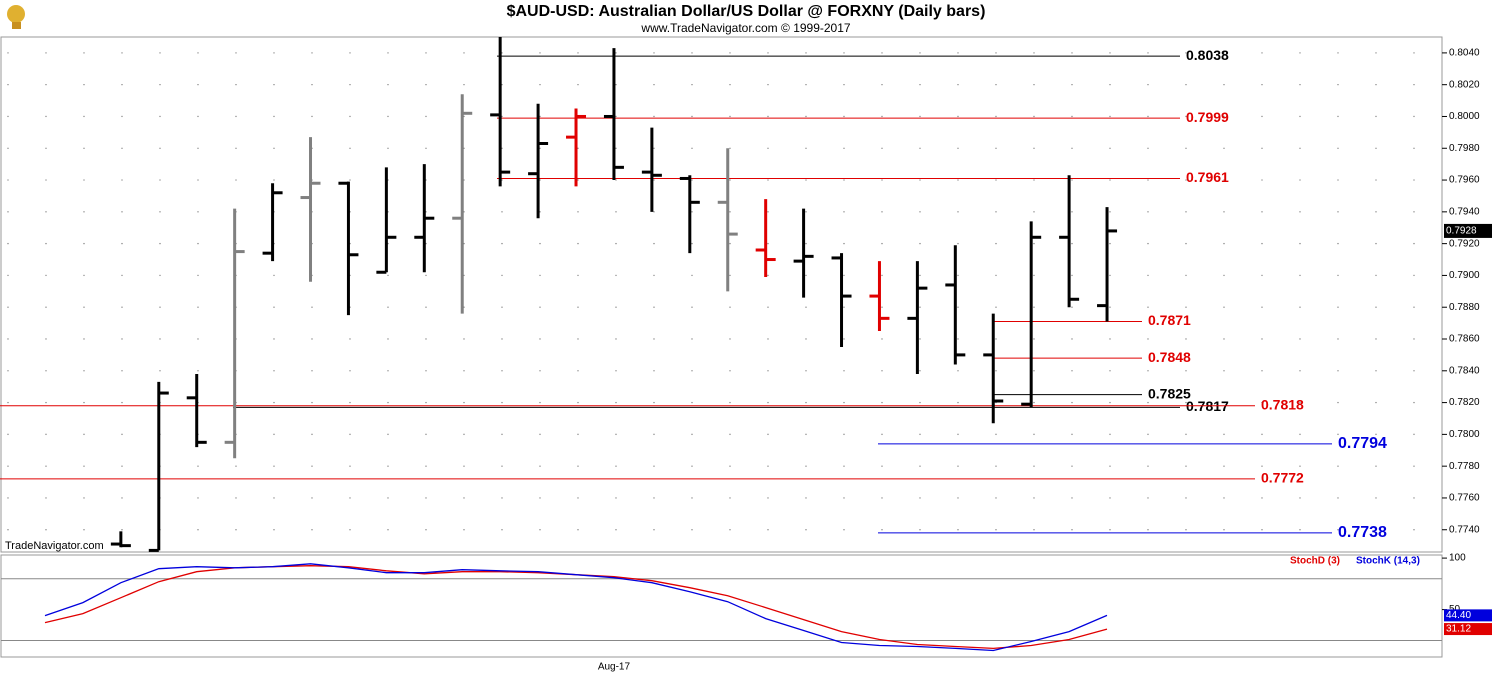 The width and height of the screenshot is (1492, 677). Describe the element at coordinates (1457, 558) in the screenshot. I see `y-tick-label: 100` at that location.